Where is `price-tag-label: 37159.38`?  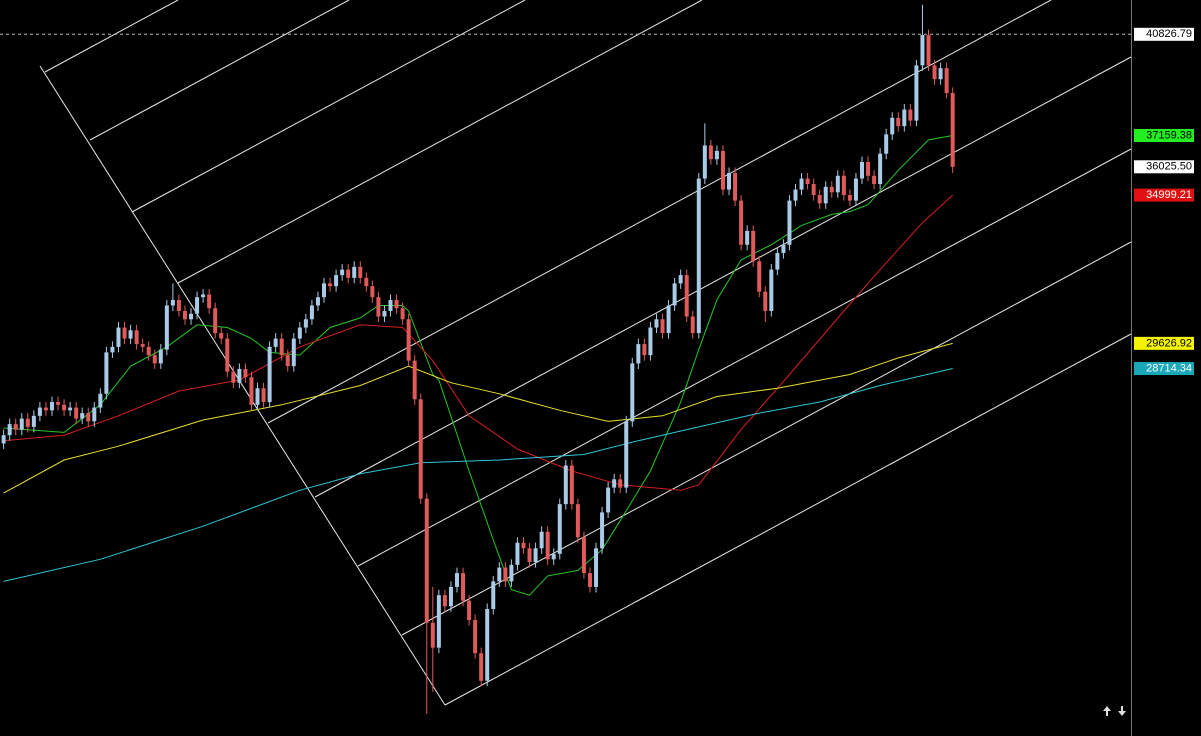
price-tag-label: 37159.38 is located at coordinates (1169, 135).